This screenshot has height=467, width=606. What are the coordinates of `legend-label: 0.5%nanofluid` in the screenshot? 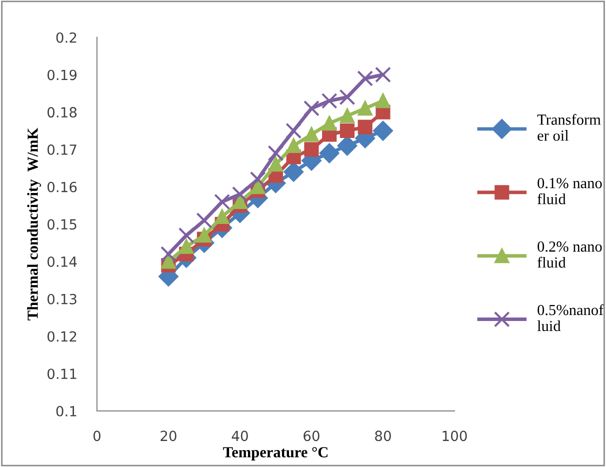 It's located at (570, 318).